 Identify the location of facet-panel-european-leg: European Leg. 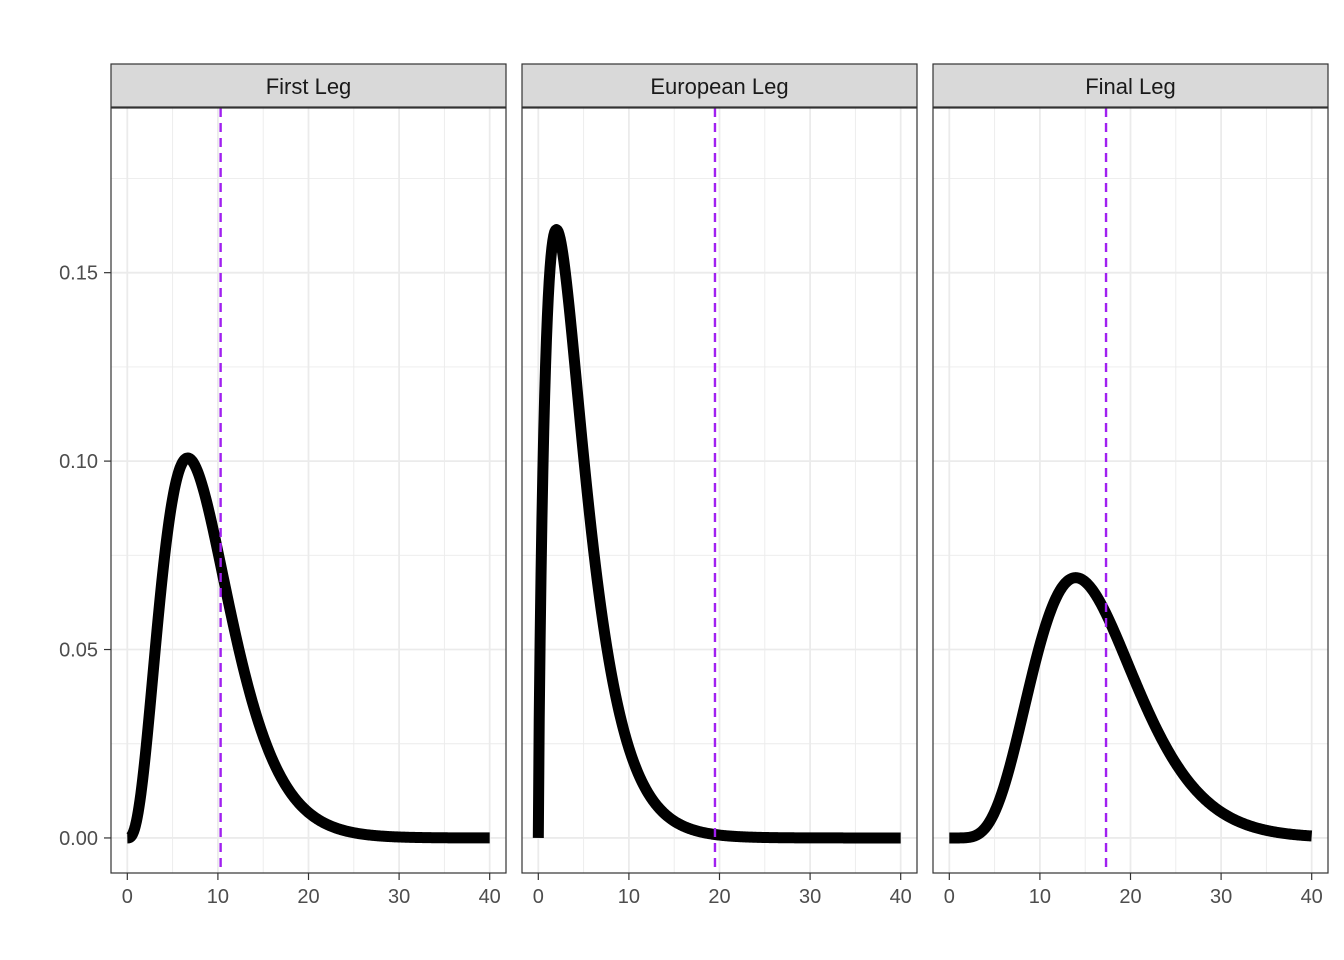
(719, 85).